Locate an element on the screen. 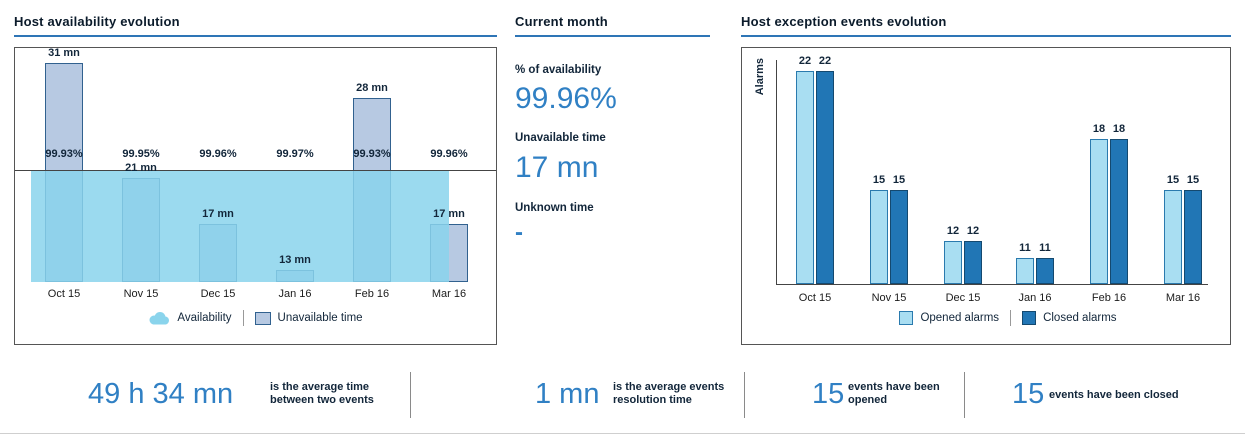 The width and height of the screenshot is (1245, 441). availability-legend: Availability Unavailable time is located at coordinates (255, 318).